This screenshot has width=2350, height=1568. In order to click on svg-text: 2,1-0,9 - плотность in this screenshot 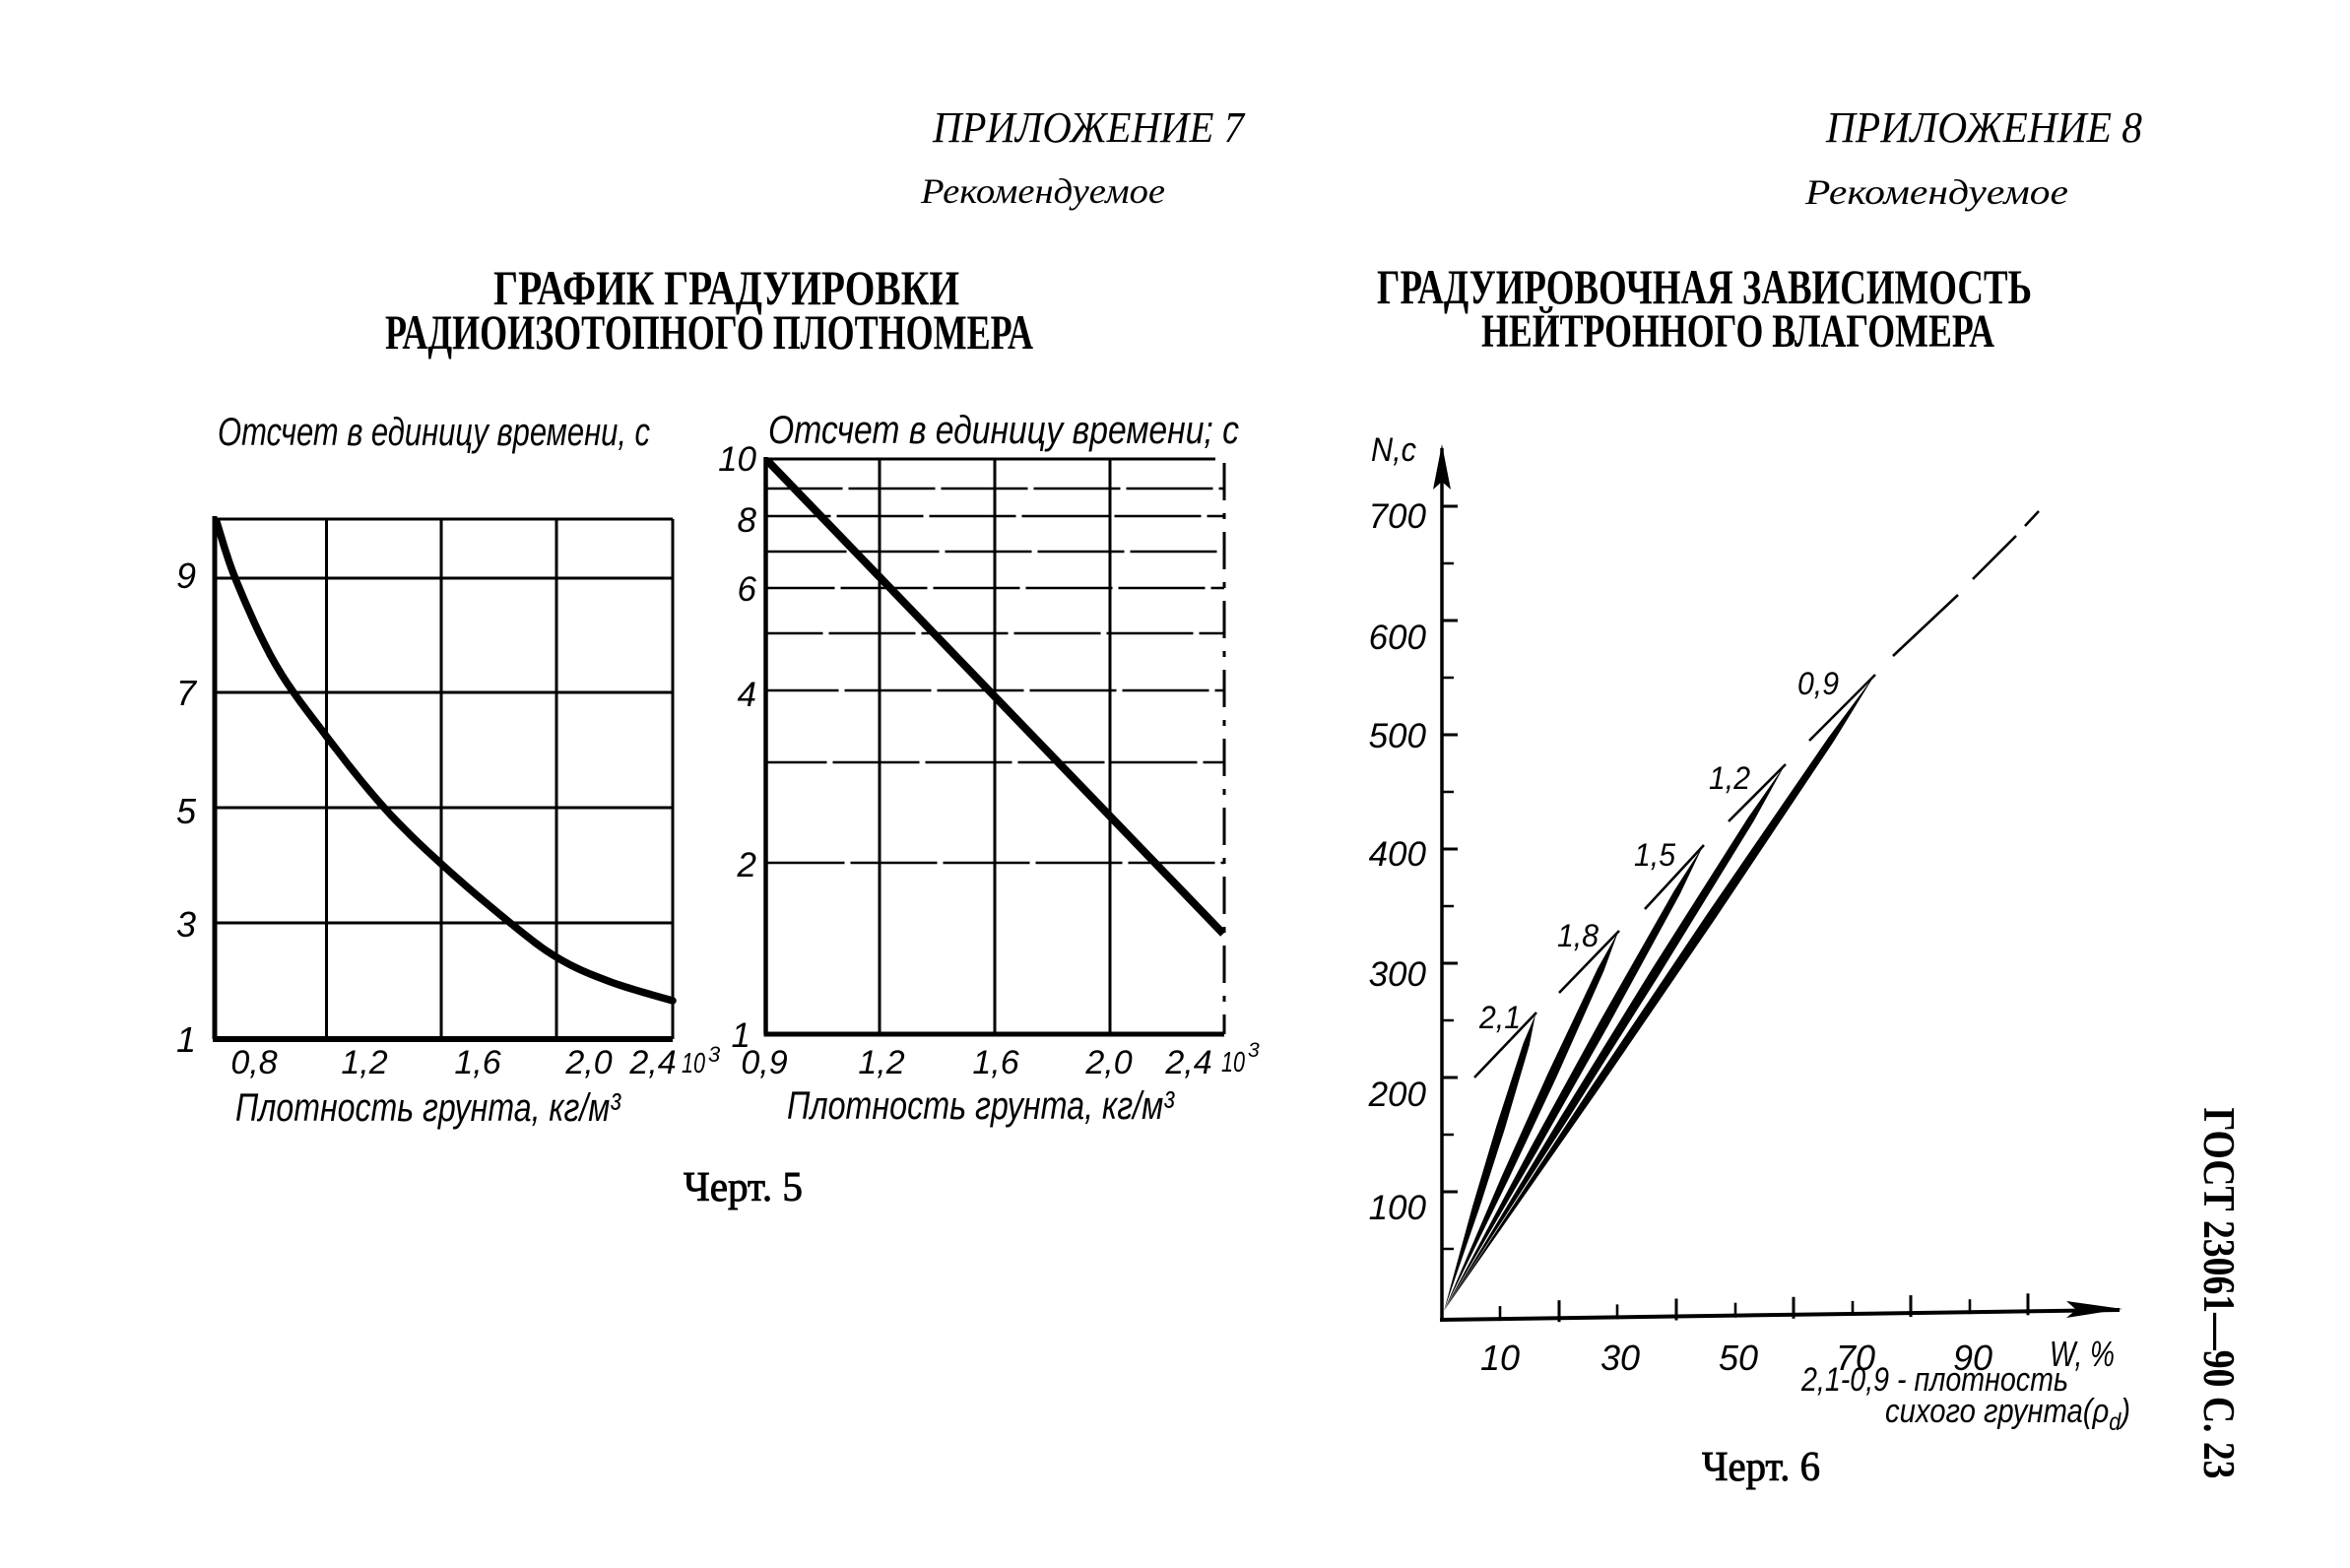, I will do `click(1934, 1380)`.